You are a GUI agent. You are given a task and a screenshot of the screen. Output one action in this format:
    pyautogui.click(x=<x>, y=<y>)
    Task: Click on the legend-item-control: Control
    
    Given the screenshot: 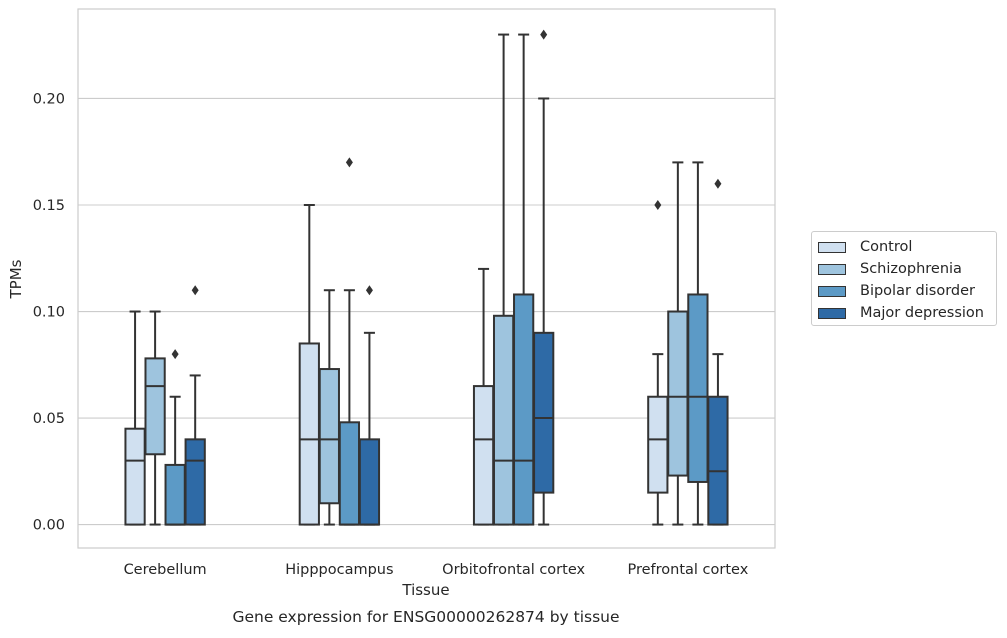 What is the action you would take?
    pyautogui.click(x=865, y=247)
    